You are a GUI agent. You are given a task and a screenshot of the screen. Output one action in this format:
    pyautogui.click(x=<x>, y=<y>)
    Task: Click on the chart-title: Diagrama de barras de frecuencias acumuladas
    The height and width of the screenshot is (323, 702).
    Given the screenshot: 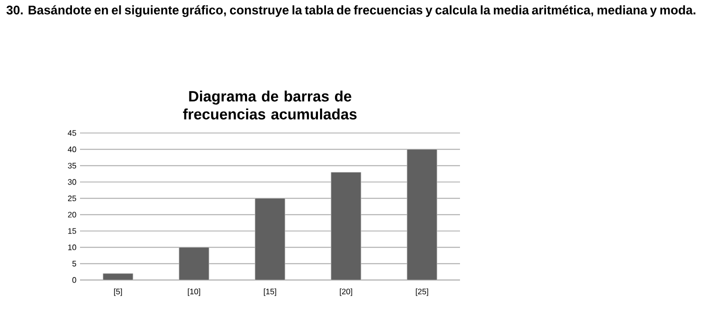 What is the action you would take?
    pyautogui.click(x=270, y=105)
    